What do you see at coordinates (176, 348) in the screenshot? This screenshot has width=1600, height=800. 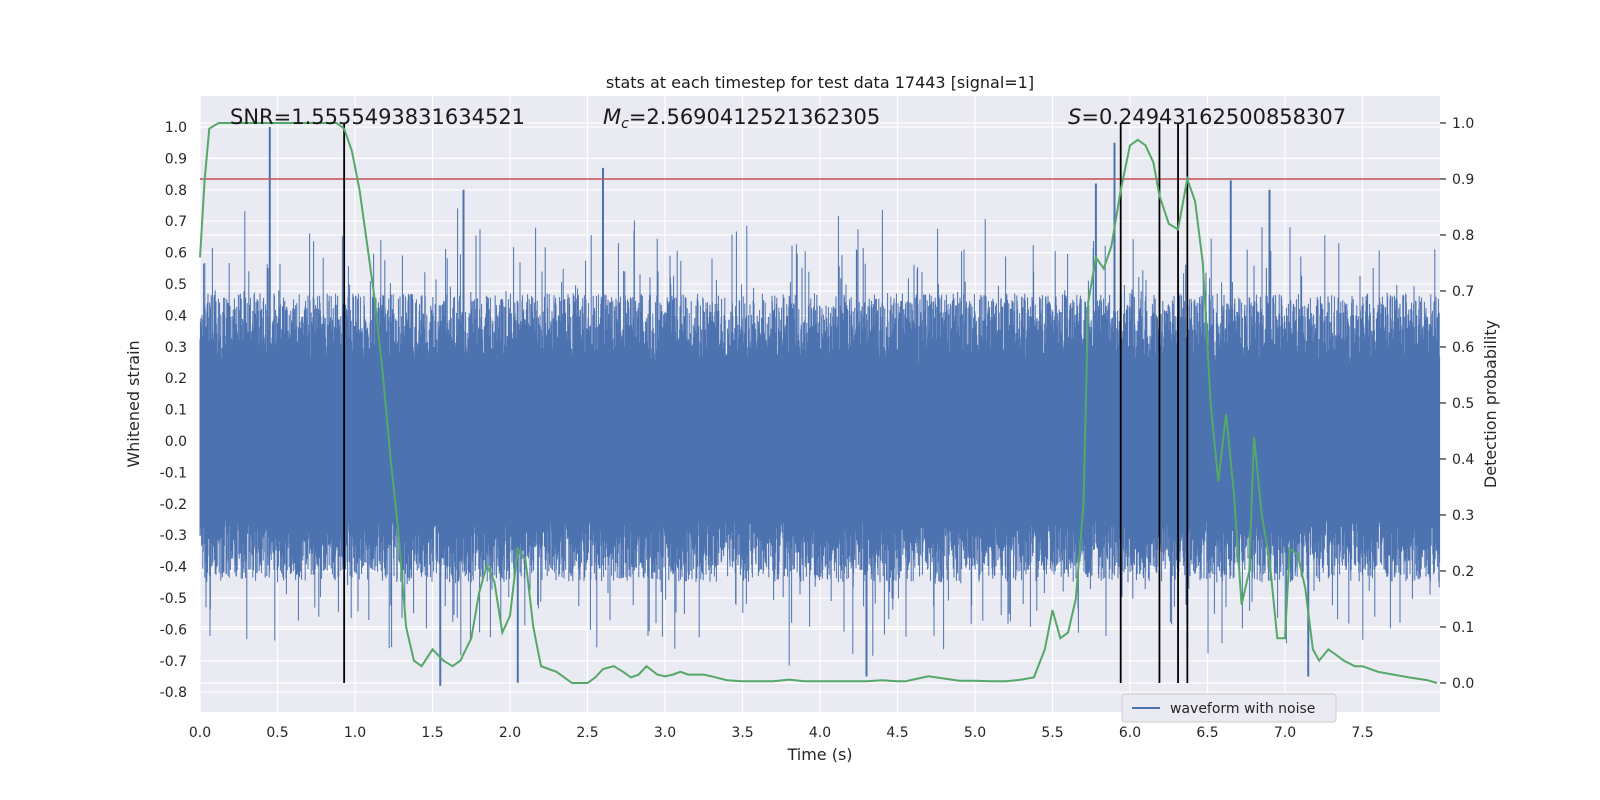 I see `y-left-tick-label: 0.3` at bounding box center [176, 348].